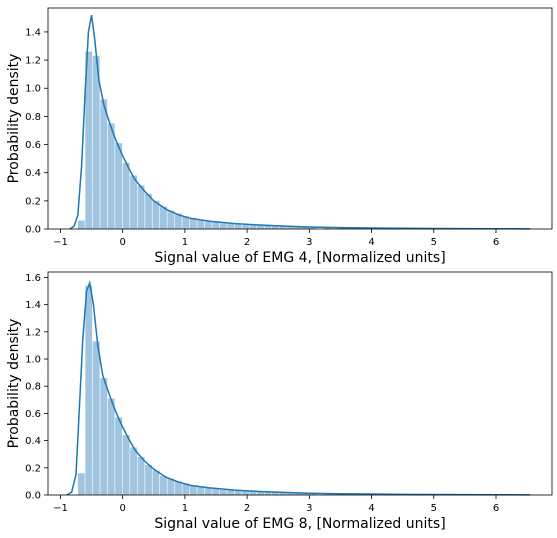  Describe the element at coordinates (33, 414) in the screenshot. I see `y-tick-label: 0.6` at that location.